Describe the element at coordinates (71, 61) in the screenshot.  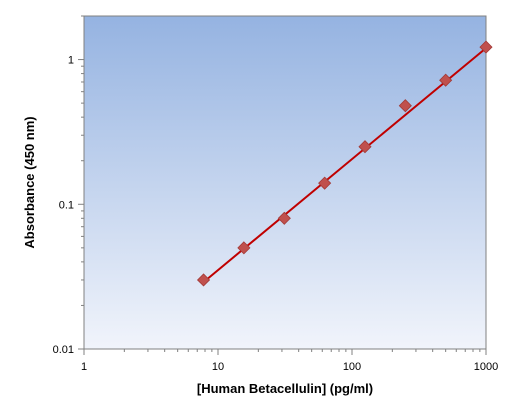
I see `y-tick-label: 1` at that location.